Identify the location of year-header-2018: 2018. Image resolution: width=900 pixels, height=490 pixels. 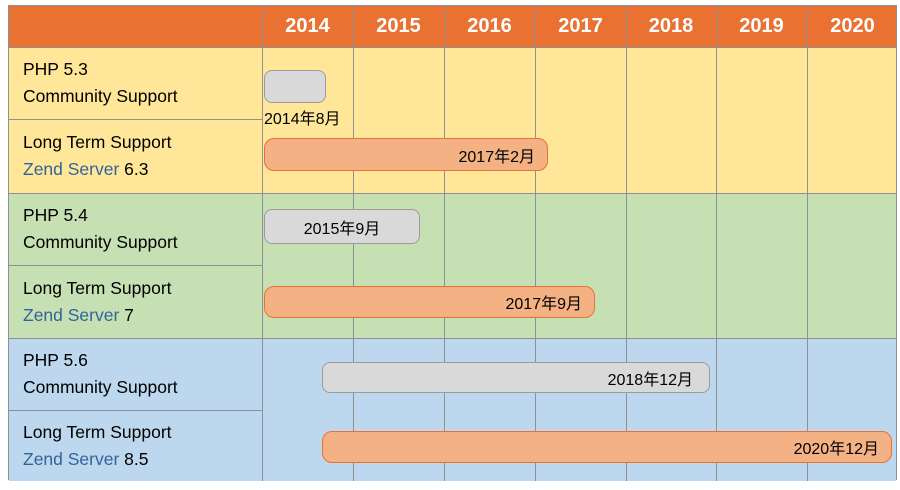
(671, 26).